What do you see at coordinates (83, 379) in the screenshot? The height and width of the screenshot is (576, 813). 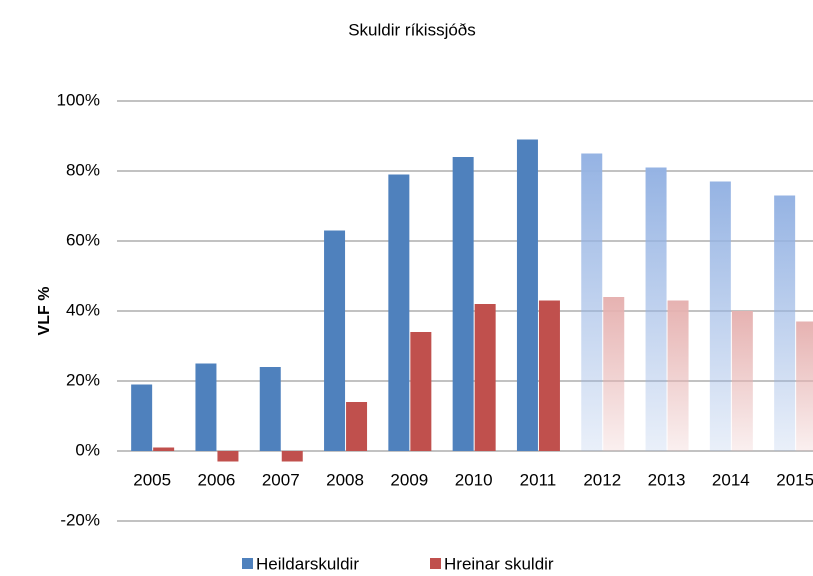 I see `y-tick-label: 20%` at bounding box center [83, 379].